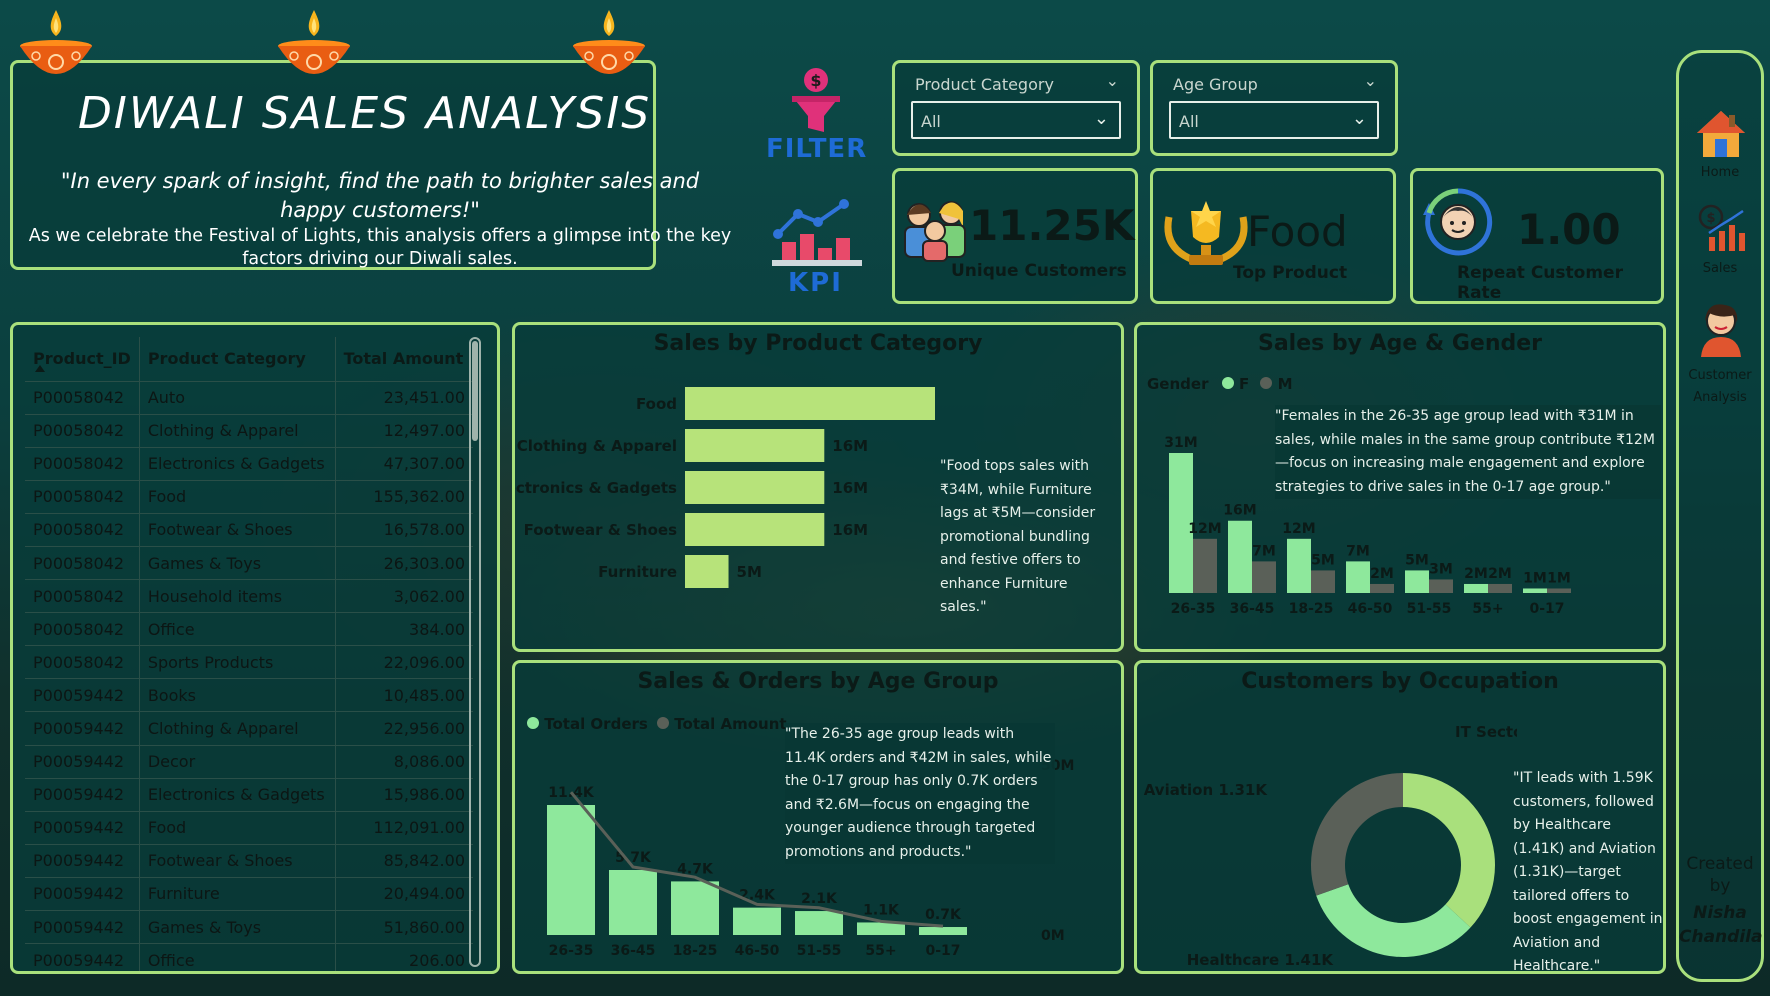 The height and width of the screenshot is (996, 1770). What do you see at coordinates (475, 391) in the screenshot?
I see `table-scrollbar-thumb` at bounding box center [475, 391].